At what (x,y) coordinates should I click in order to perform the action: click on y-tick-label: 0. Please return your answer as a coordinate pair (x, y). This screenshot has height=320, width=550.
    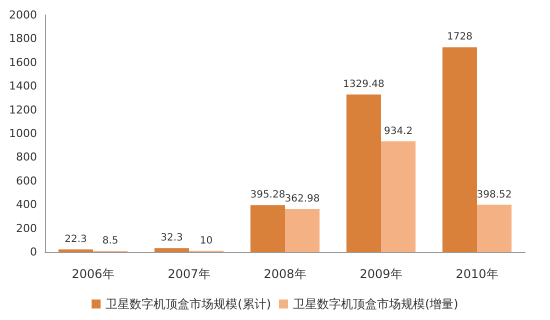
    Looking at the image, I should click on (33, 252).